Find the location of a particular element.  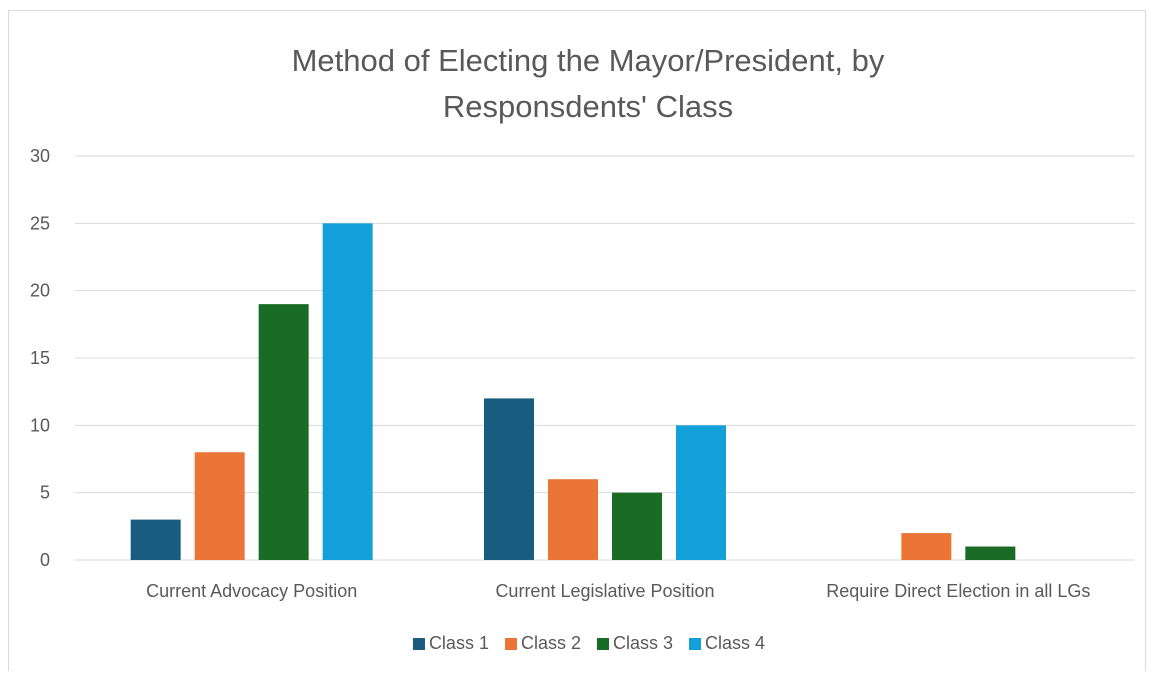

legend-label-class-2: Class 2 is located at coordinates (550, 643).